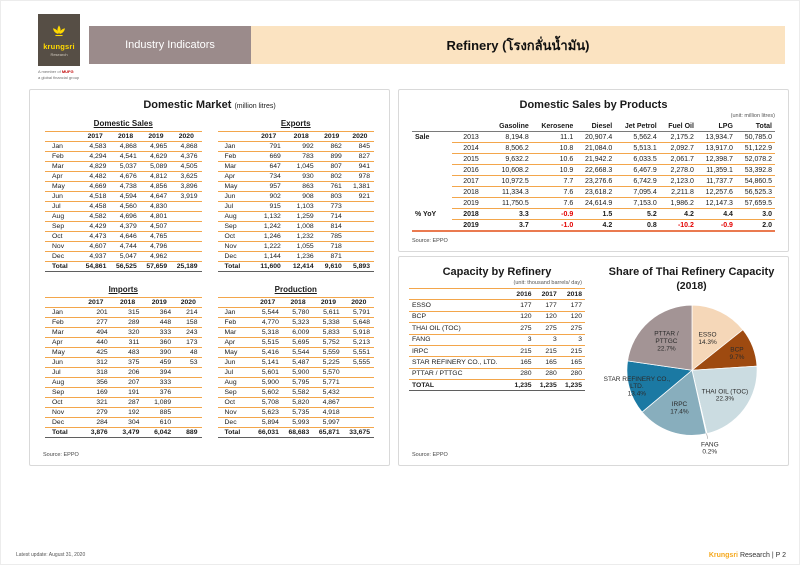 The height and width of the screenshot is (565, 800). I want to click on total-label: Total, so click(235, 432).